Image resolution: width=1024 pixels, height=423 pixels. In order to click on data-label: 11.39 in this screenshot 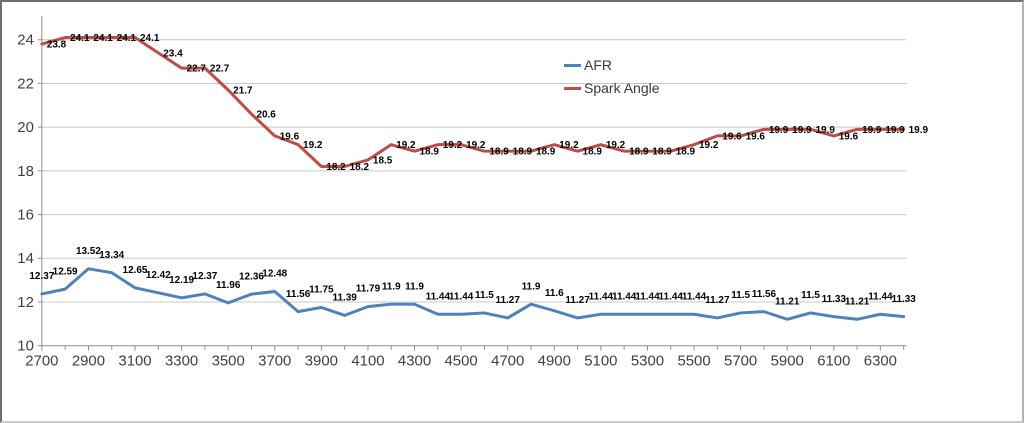, I will do `click(344, 298)`.